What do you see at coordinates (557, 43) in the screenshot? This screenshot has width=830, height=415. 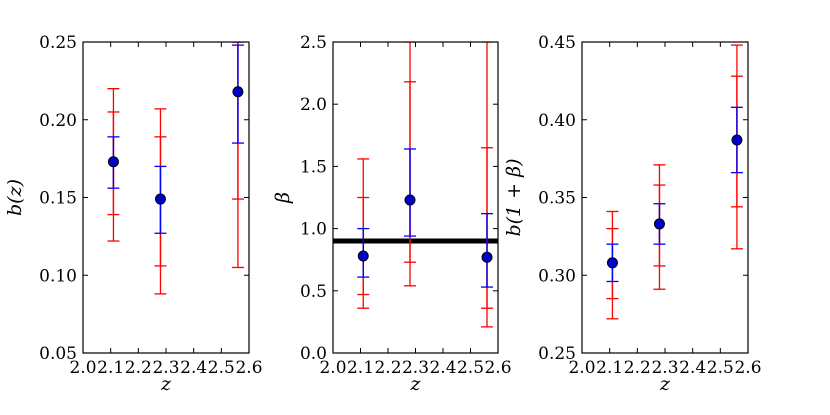 I see `y-tick-label: 0.45` at bounding box center [557, 43].